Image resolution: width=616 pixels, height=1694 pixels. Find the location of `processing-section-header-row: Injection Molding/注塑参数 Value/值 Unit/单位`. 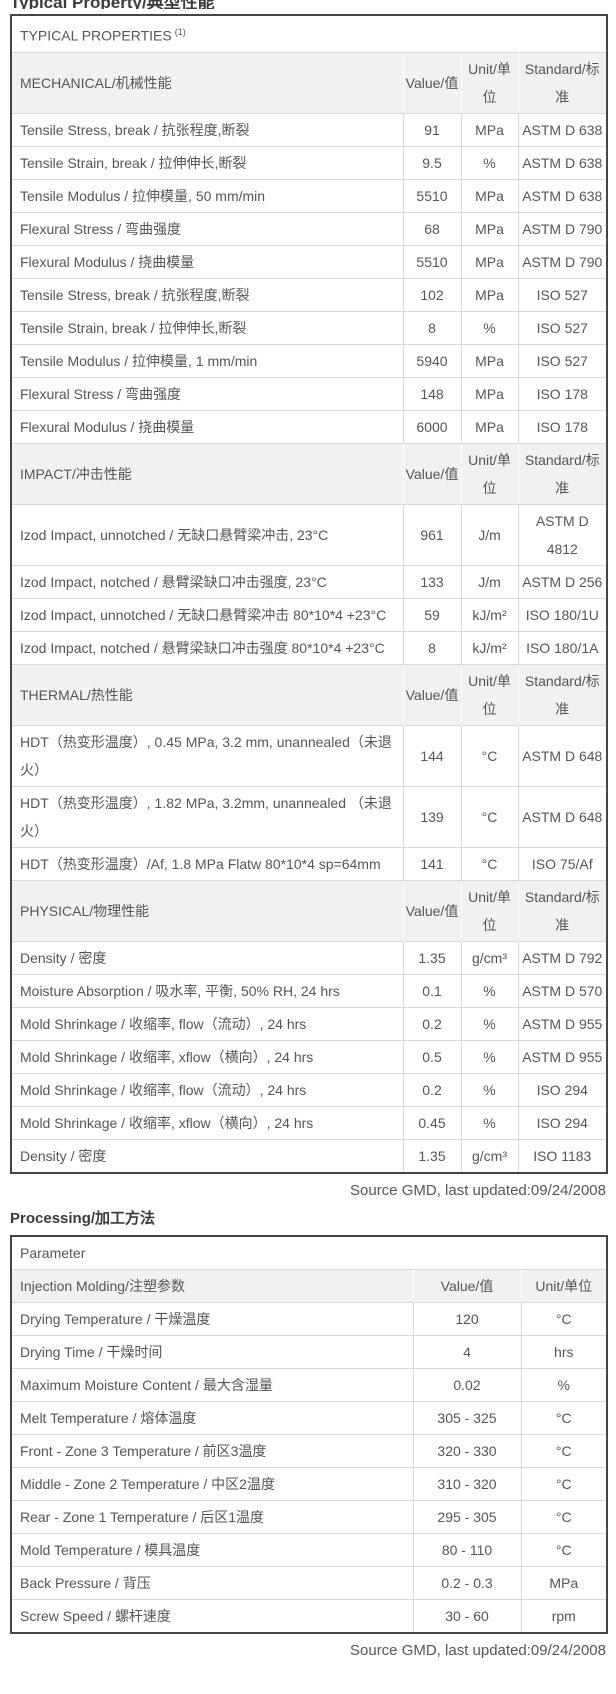

processing-section-header-row: Injection Molding/注塑参数 Value/值 Unit/单位 is located at coordinates (309, 1285).